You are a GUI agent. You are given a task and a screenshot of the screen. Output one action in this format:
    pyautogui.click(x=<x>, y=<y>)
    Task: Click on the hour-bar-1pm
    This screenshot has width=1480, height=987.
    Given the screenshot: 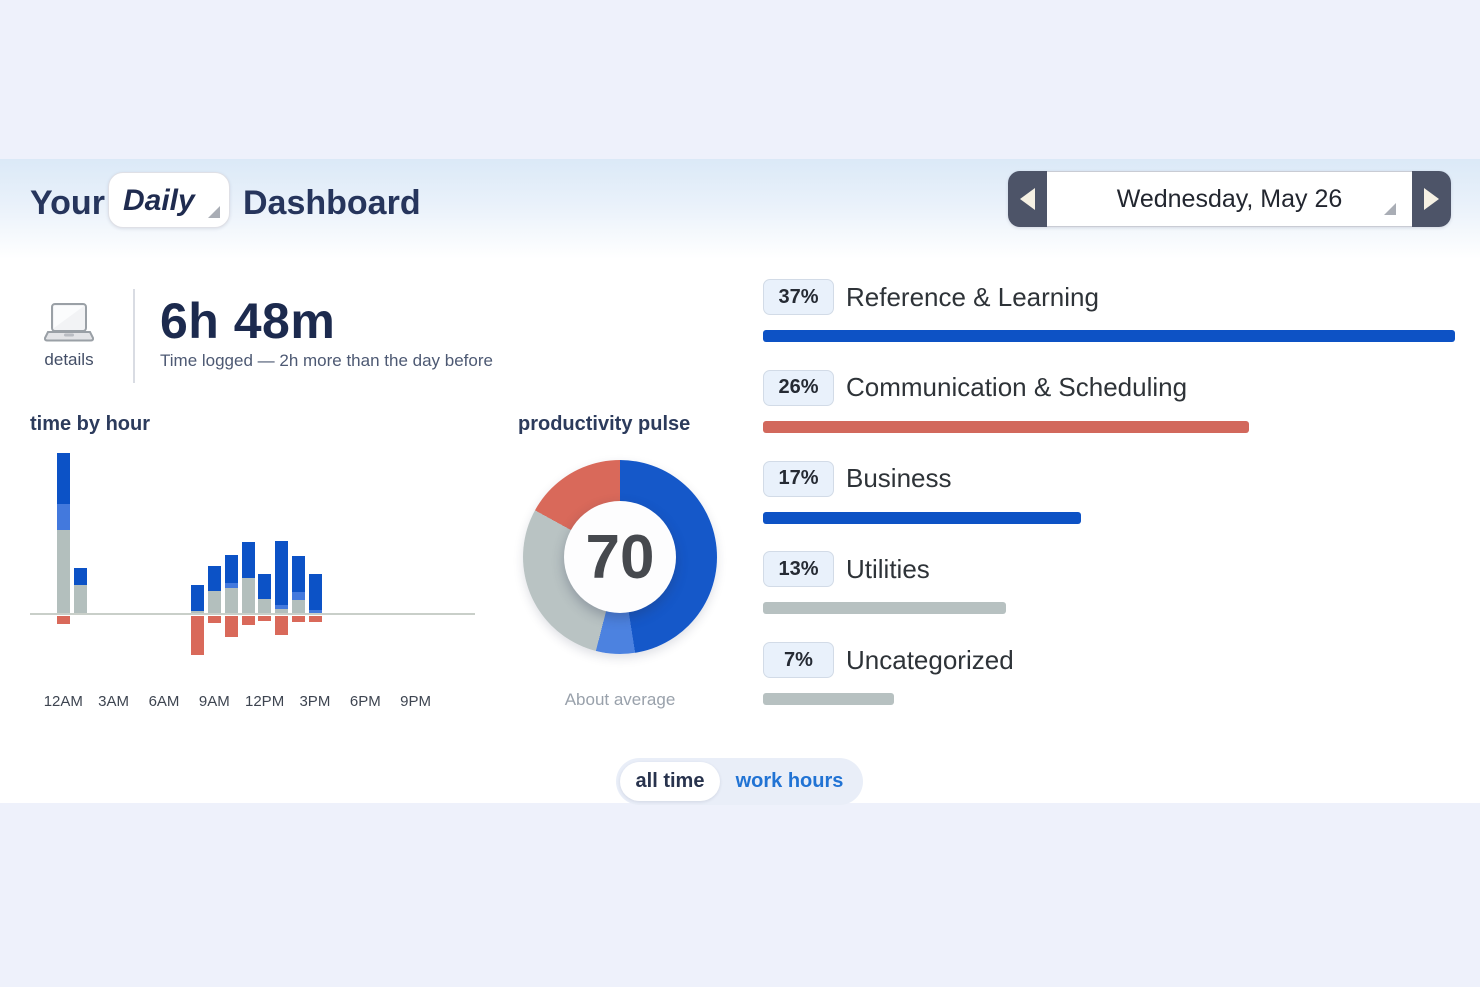 What is the action you would take?
    pyautogui.click(x=281, y=577)
    